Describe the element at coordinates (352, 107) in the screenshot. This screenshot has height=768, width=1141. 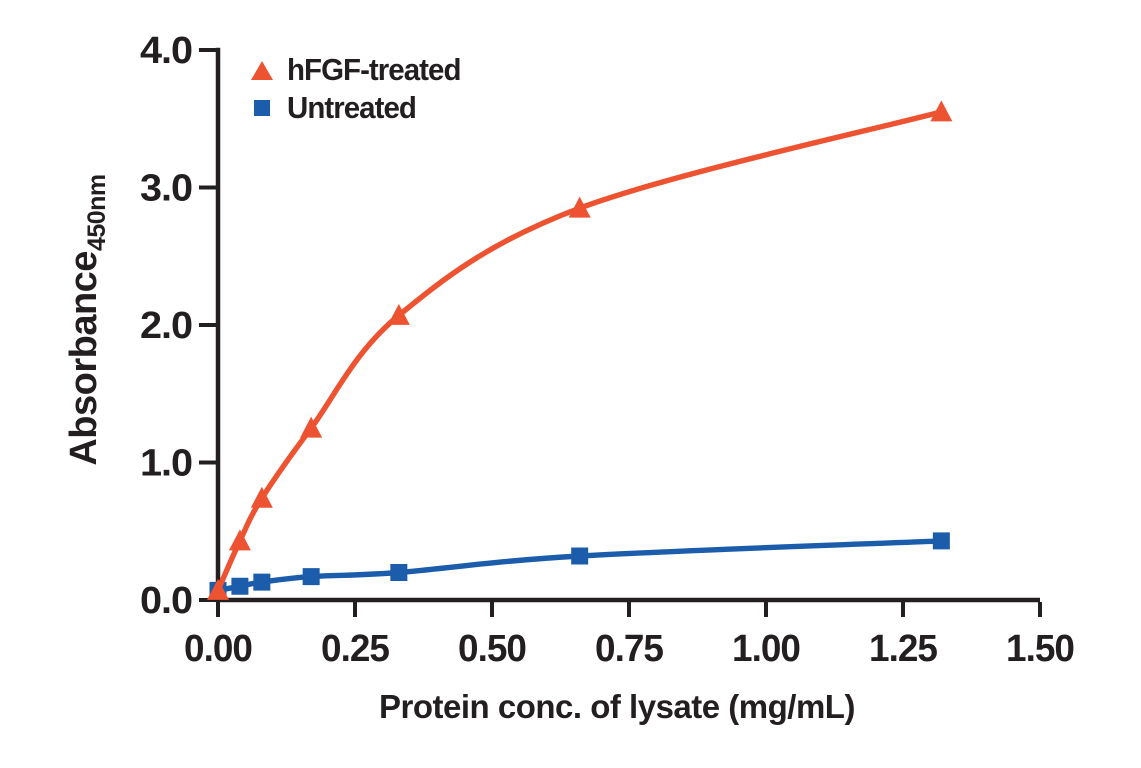
I see `legend-label-untreated: Untreated` at that location.